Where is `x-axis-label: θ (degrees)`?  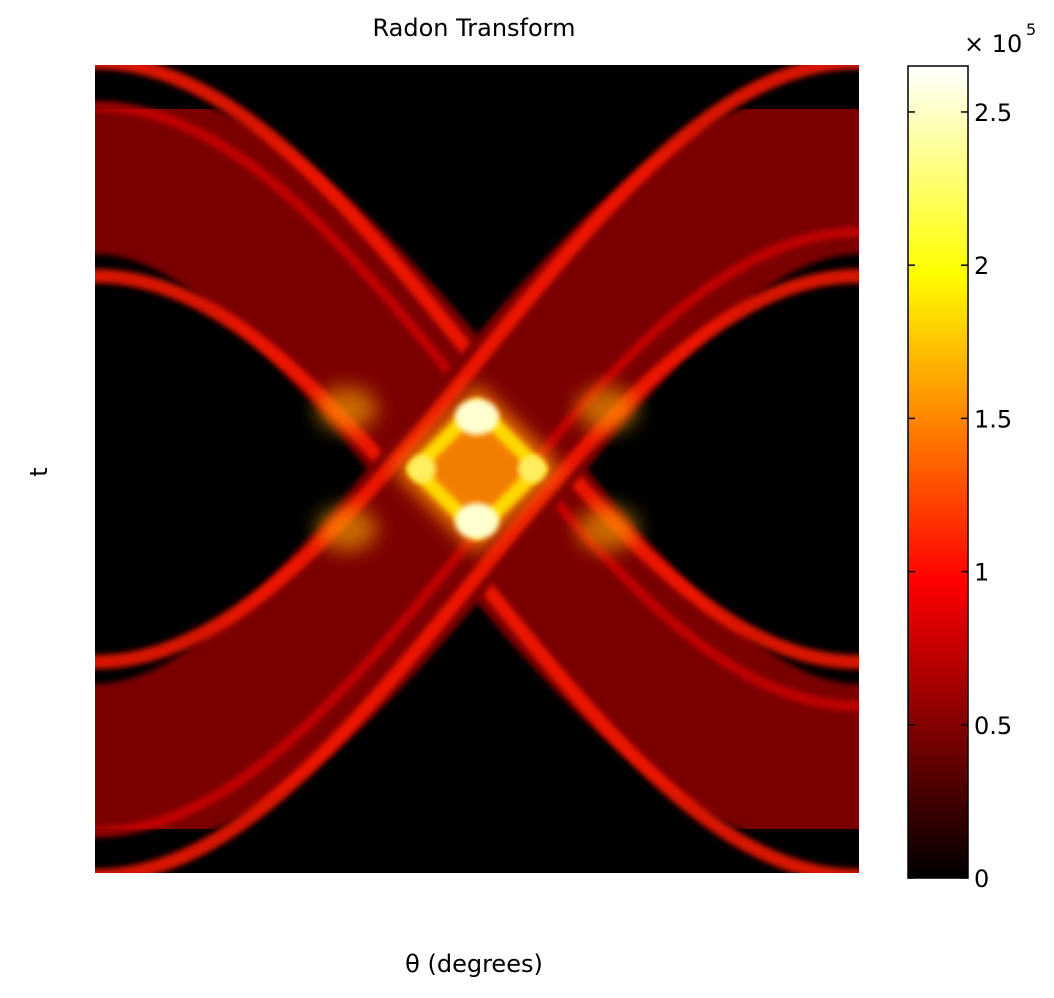 x-axis-label: θ (degrees) is located at coordinates (474, 964).